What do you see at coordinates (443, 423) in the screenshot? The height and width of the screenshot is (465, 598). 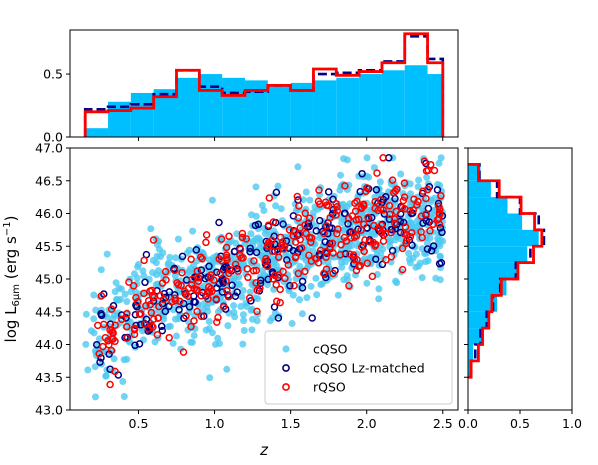 I see `x-tick-label: 2.5` at bounding box center [443, 423].